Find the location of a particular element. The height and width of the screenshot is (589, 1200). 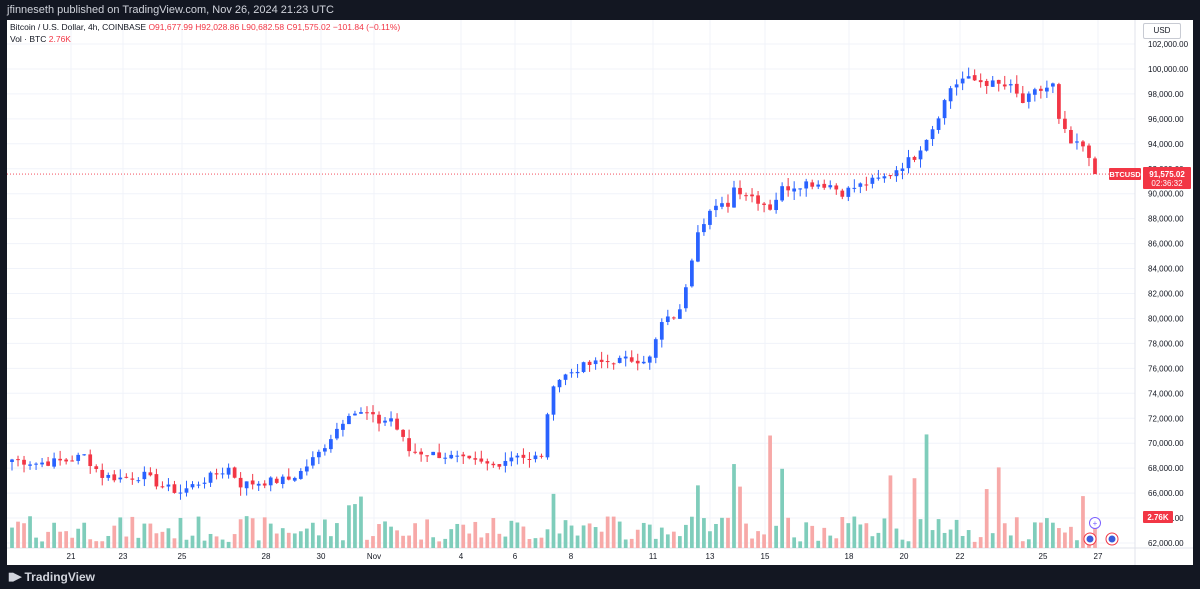

legend-vol-label: Vol · BTC is located at coordinates (28, 39).